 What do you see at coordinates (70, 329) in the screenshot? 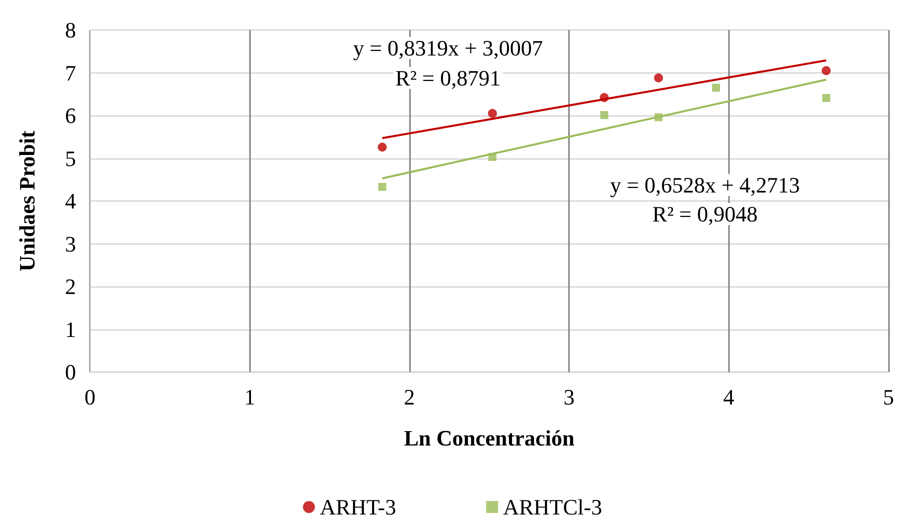
I see `y-tick-label: 1` at bounding box center [70, 329].